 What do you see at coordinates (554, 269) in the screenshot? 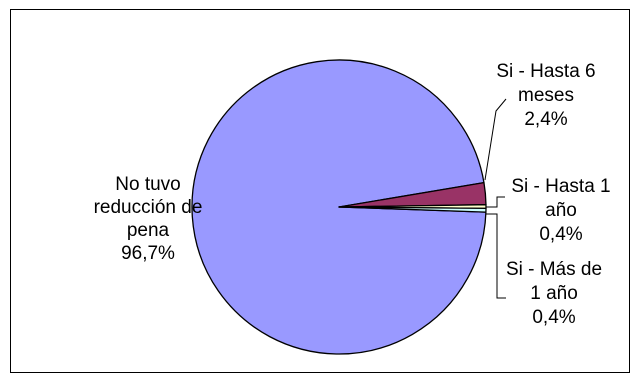
I see `label-mas-de-1-ano-line: Si - Más de` at bounding box center [554, 269].